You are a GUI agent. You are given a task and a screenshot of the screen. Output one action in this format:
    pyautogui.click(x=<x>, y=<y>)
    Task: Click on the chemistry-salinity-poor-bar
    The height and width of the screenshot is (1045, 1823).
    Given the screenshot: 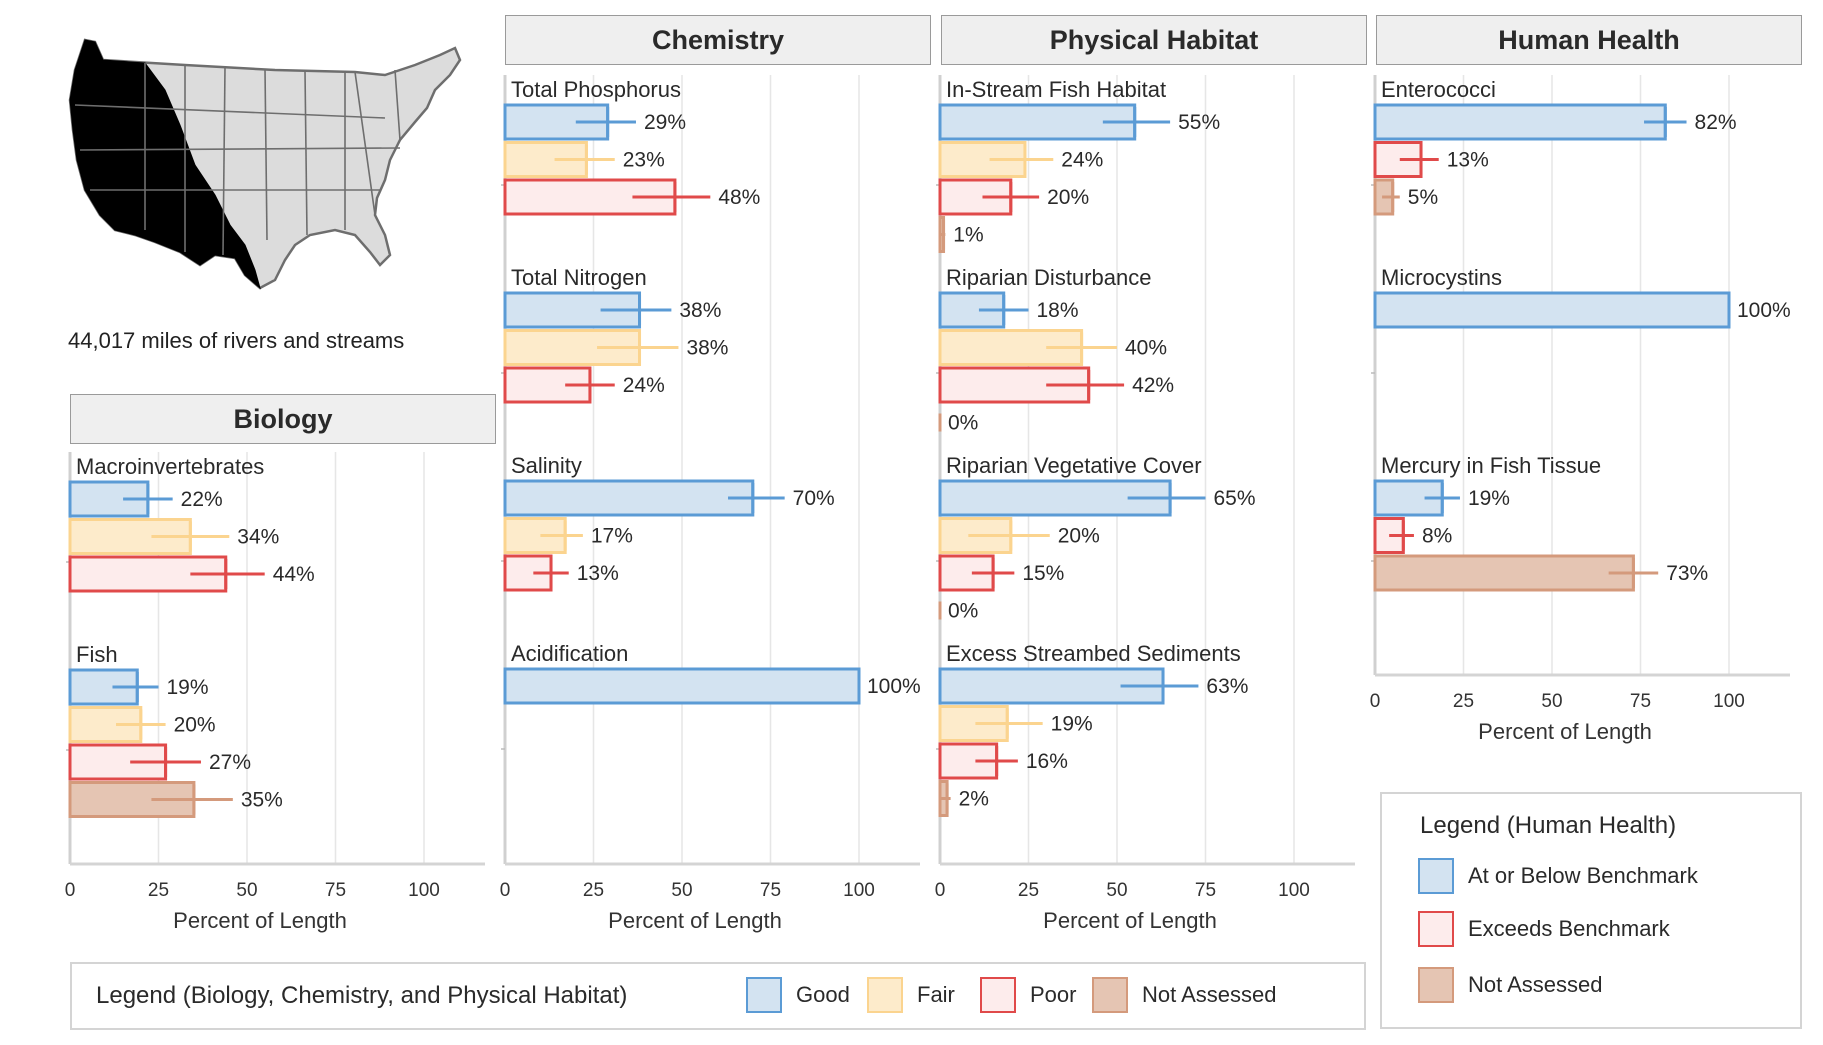 What is the action you would take?
    pyautogui.click(x=528, y=573)
    